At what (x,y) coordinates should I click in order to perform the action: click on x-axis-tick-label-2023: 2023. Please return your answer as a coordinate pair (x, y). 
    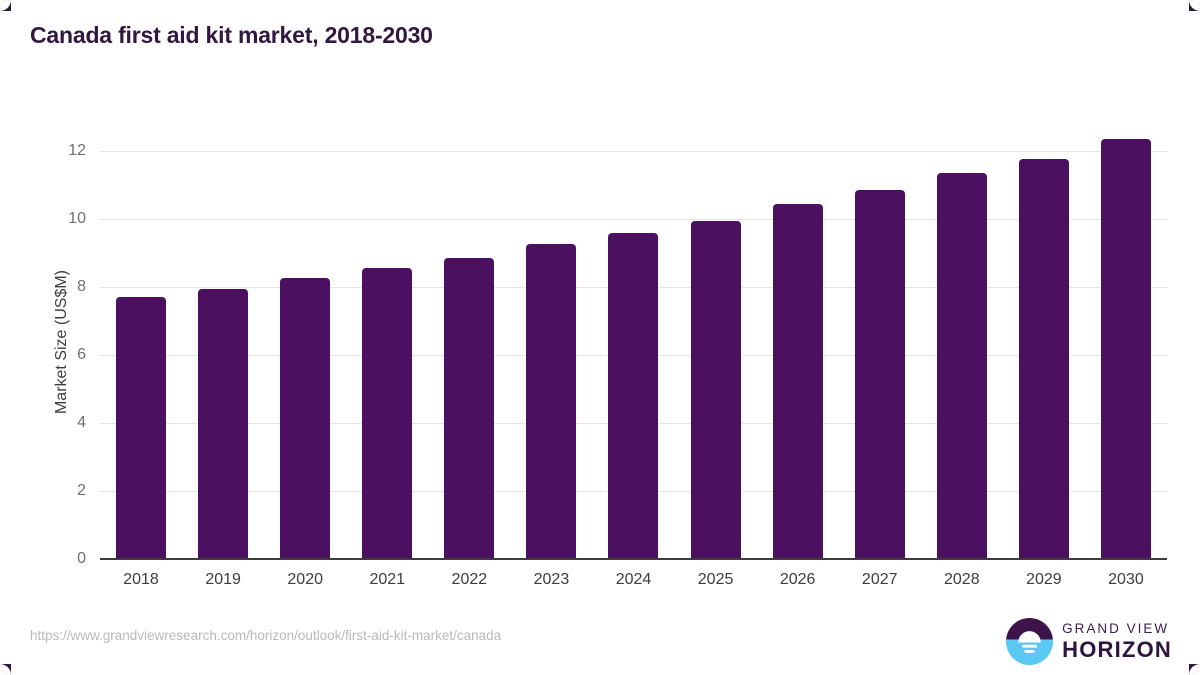
    Looking at the image, I should click on (551, 579).